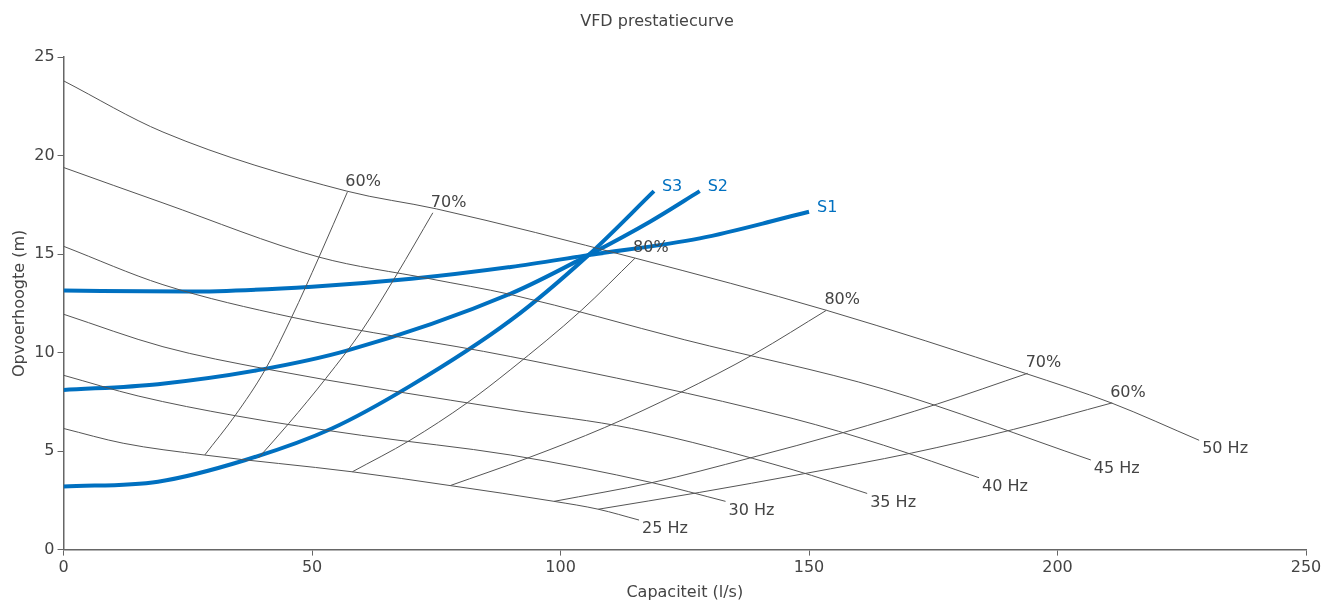 This screenshot has width=1344, height=612. What do you see at coordinates (827, 206) in the screenshot?
I see `series-label: S1` at bounding box center [827, 206].